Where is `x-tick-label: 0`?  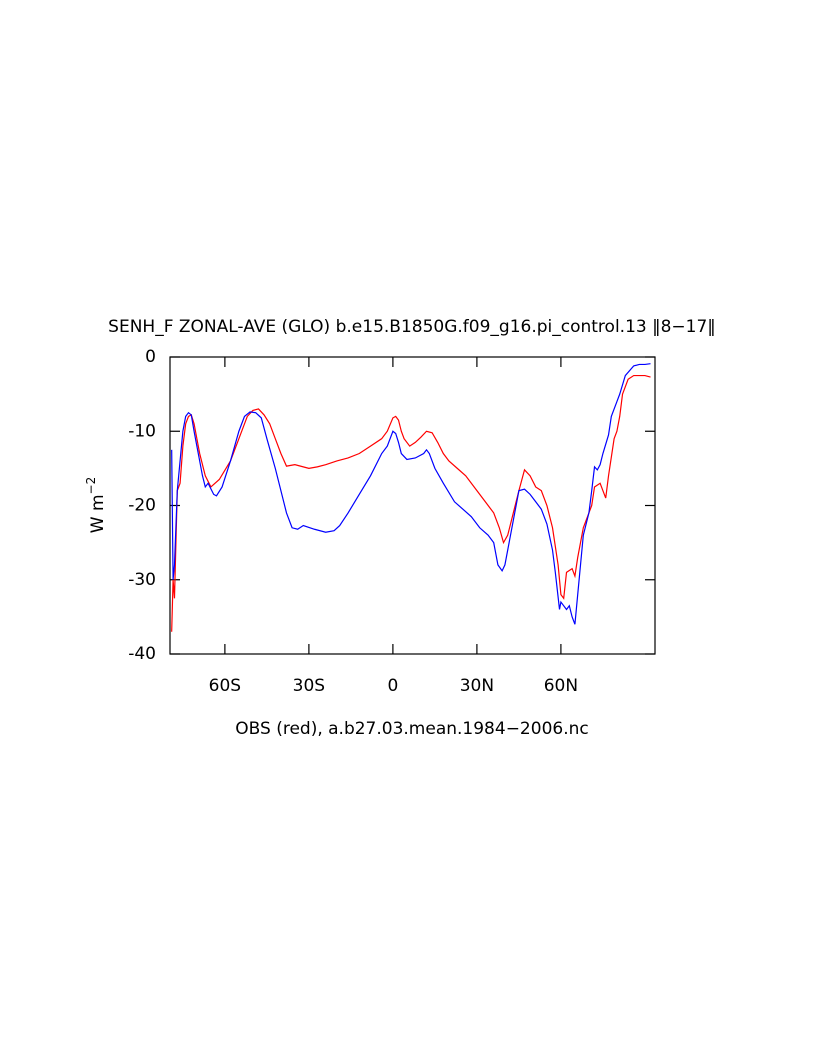
x-tick-label: 0 is located at coordinates (392, 686).